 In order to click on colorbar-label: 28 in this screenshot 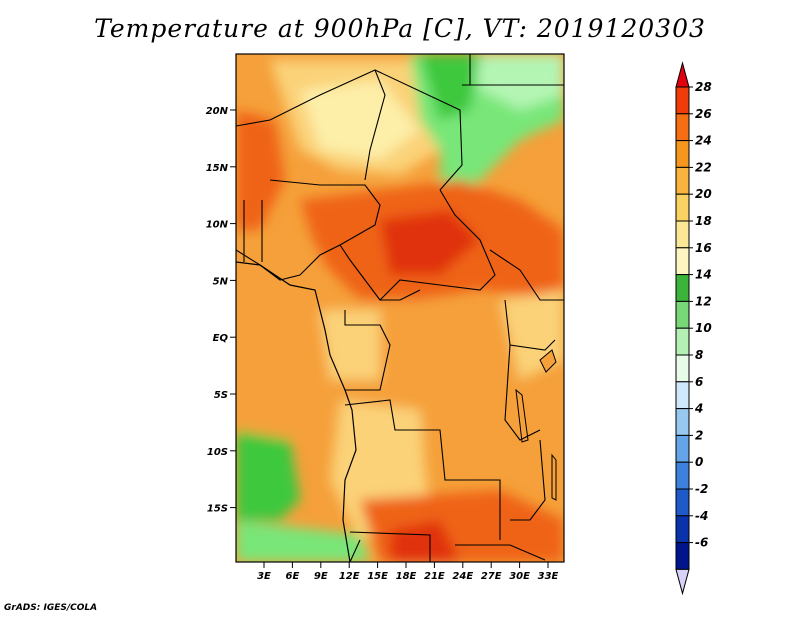, I will do `click(703, 87)`.